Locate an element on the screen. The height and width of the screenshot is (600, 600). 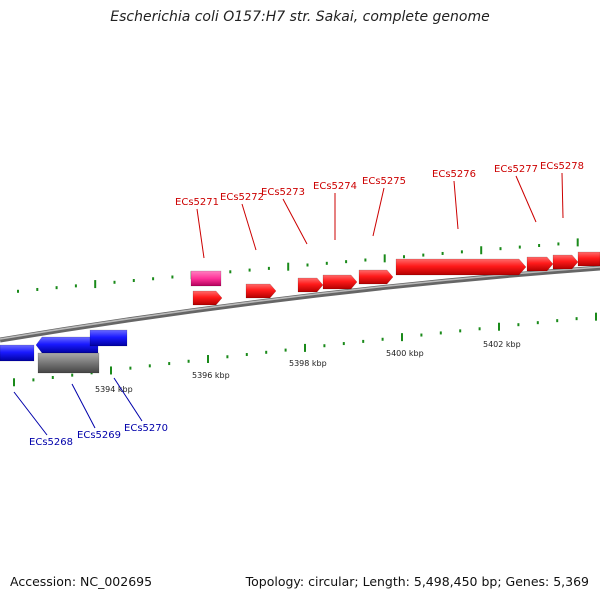
callout-line-ECs5271 is located at coordinates (200, 233).